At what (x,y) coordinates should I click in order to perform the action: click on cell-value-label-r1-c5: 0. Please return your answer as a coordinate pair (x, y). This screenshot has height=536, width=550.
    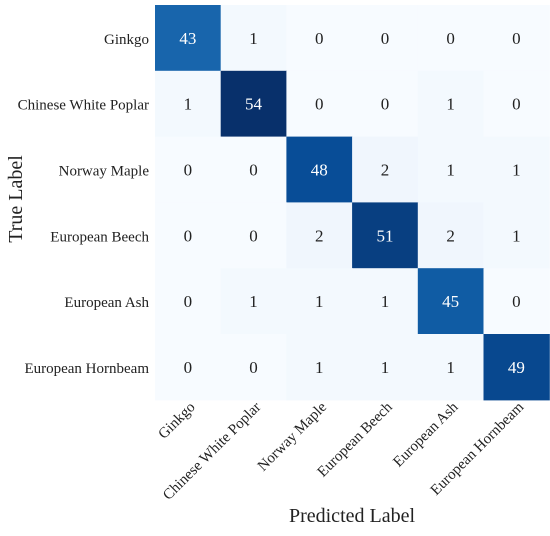
    Looking at the image, I should click on (450, 38).